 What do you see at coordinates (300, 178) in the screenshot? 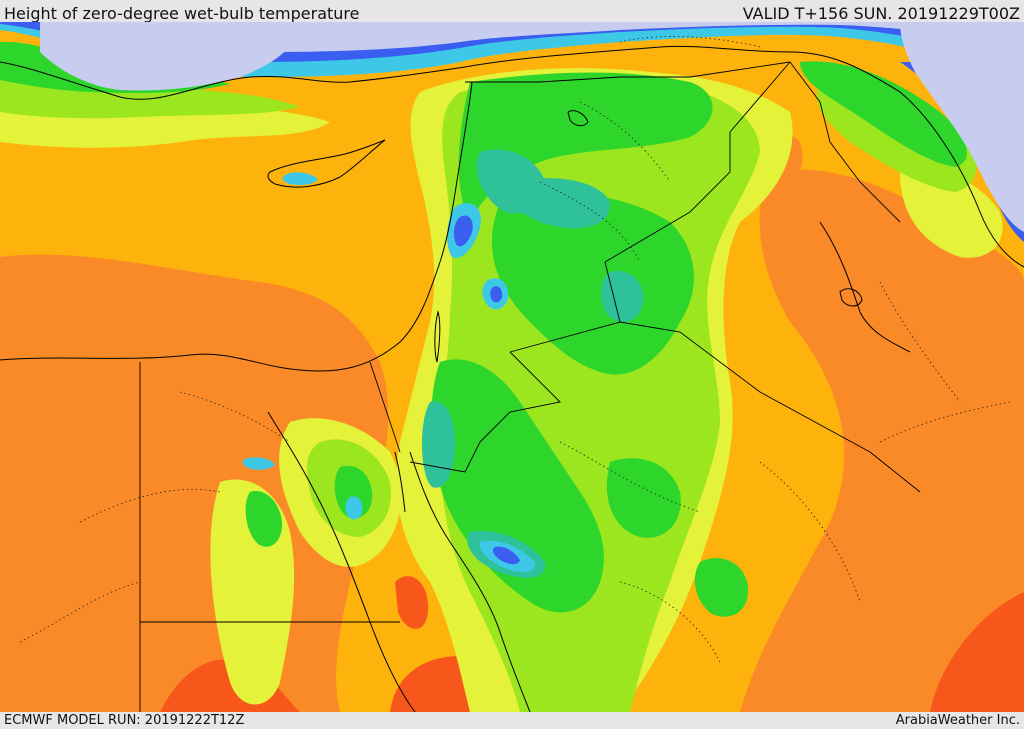
I see `field-cyan-cyprus` at bounding box center [300, 178].